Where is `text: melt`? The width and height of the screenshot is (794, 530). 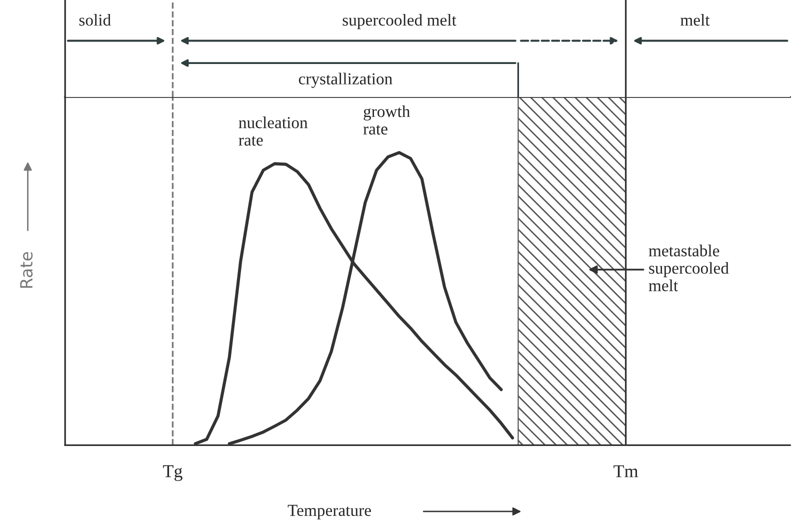
text: melt is located at coordinates (695, 20).